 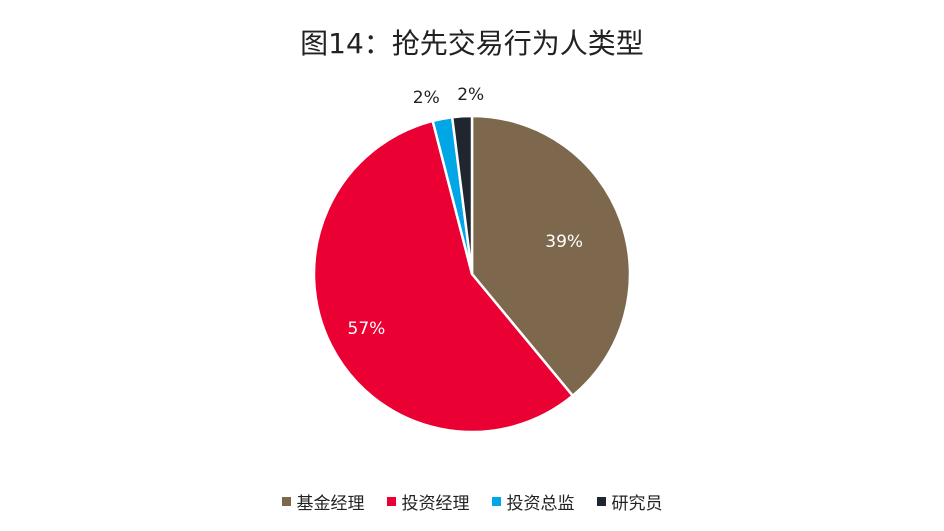 I want to click on legend-label: 基金经理, so click(x=330, y=504).